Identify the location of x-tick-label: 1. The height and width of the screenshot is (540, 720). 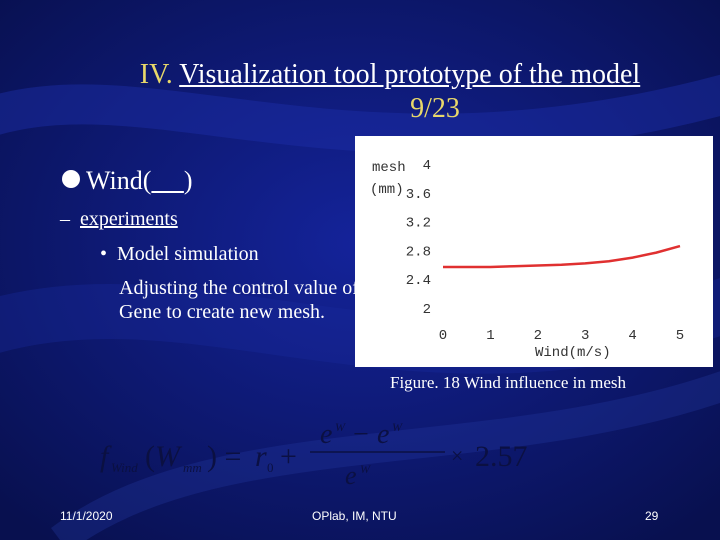
(490, 336).